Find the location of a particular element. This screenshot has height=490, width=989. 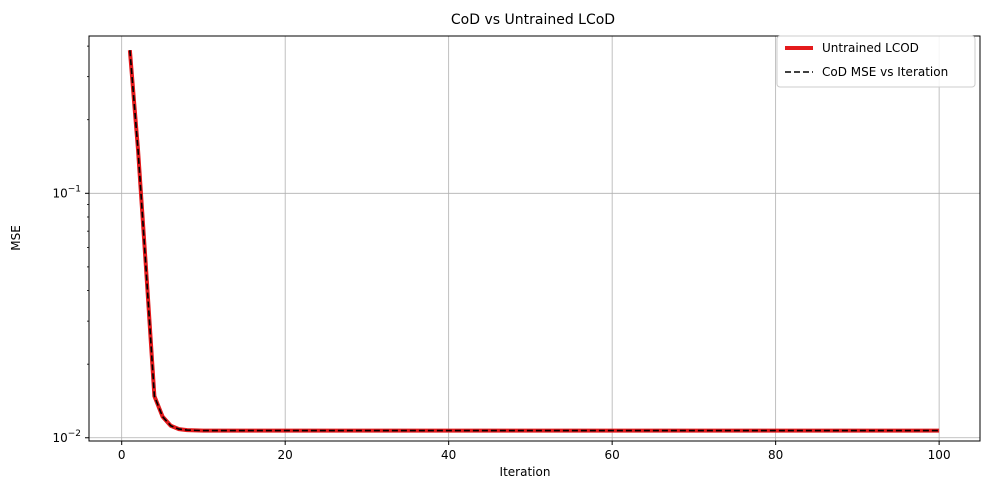

x-tick-label: 20 is located at coordinates (285, 455).